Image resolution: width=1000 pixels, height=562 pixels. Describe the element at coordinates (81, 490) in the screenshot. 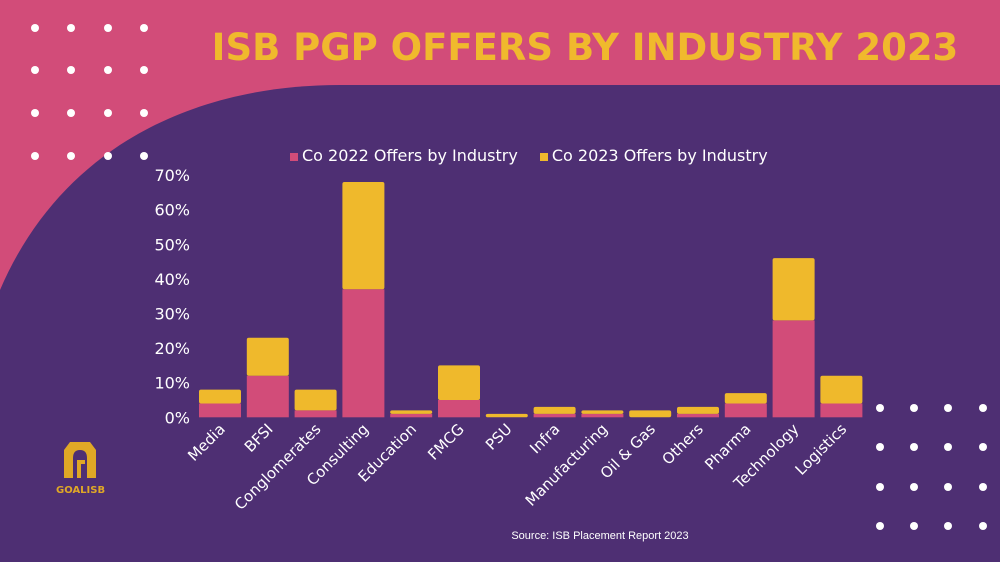

I see `logo-text: GOALISB` at that location.